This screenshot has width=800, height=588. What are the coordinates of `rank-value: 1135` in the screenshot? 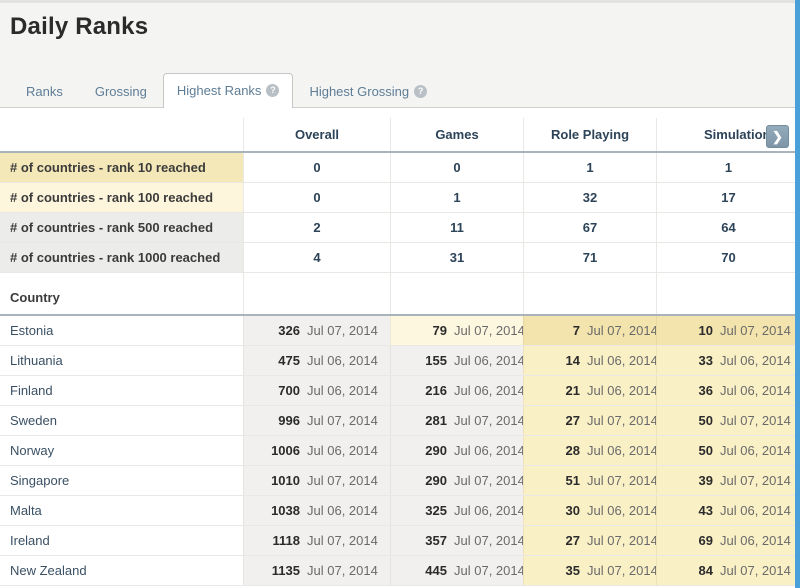 It's located at (285, 570).